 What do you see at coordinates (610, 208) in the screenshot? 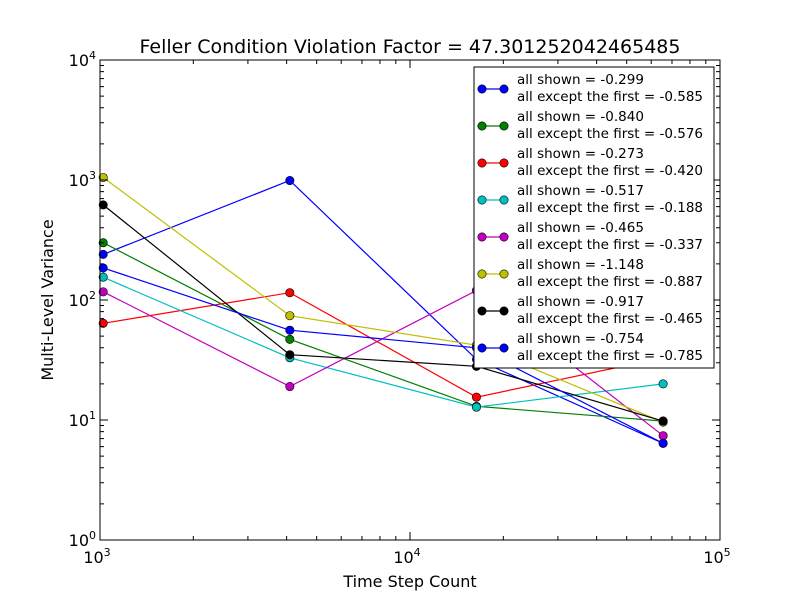
I see `legend-label: all except the first = -0.188` at bounding box center [610, 208].